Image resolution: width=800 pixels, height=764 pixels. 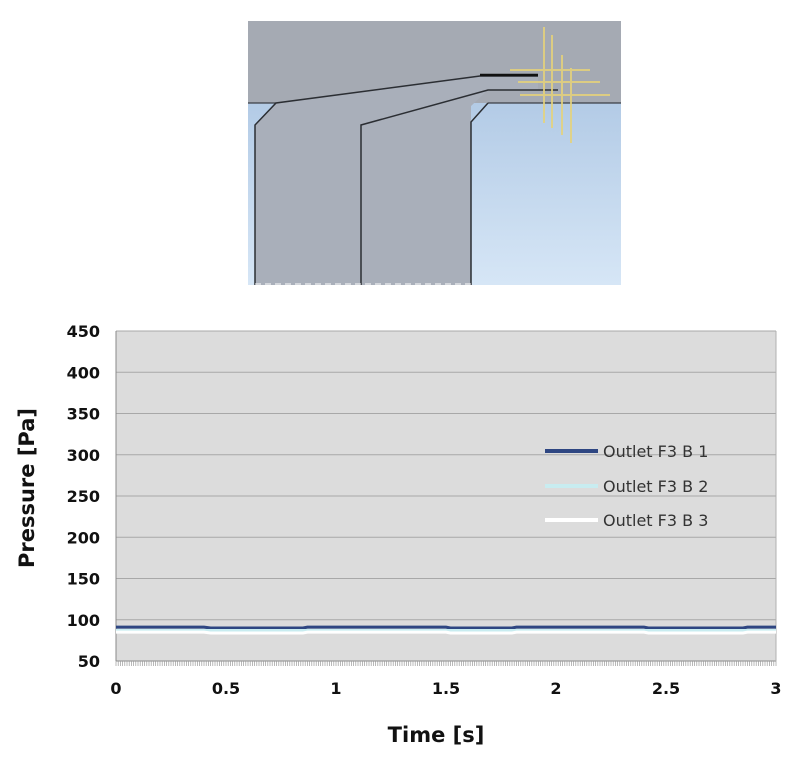 I want to click on x-tick-label: 2.5, so click(x=666, y=688).